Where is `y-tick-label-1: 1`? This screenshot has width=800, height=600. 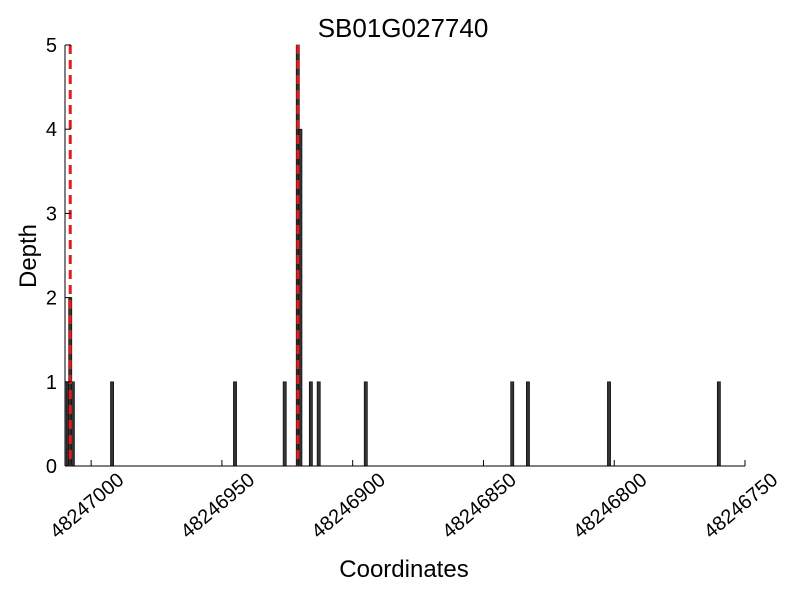 y-tick-label-1: 1 is located at coordinates (51, 383).